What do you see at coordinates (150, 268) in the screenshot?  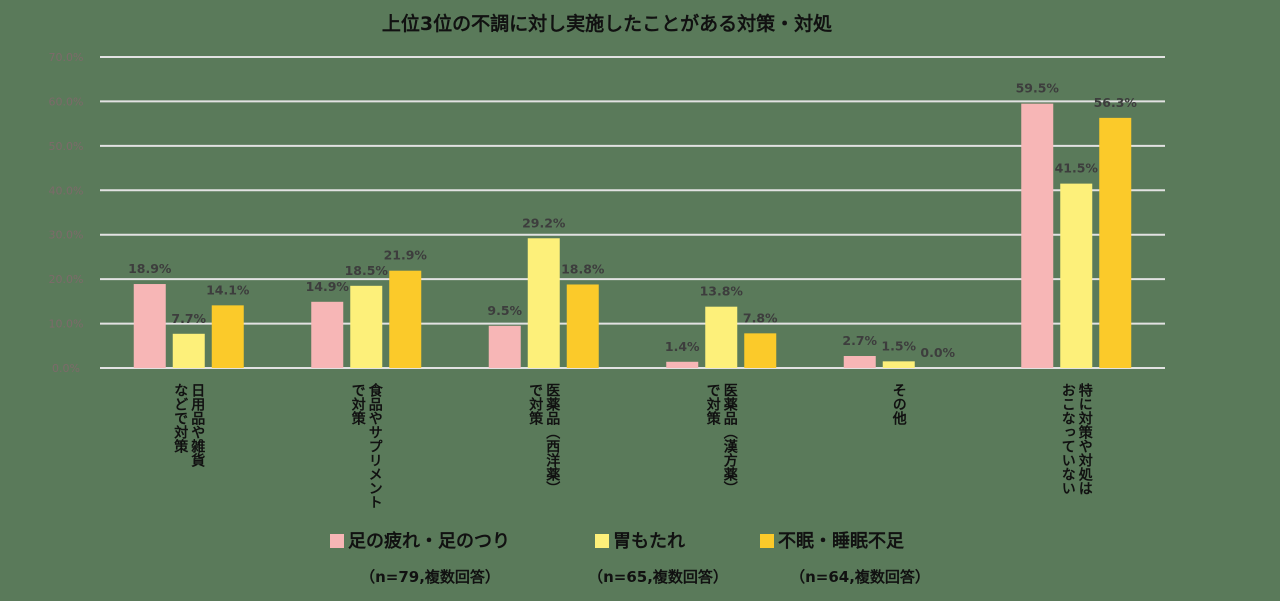 I see `data-label: 18.9%` at bounding box center [150, 268].